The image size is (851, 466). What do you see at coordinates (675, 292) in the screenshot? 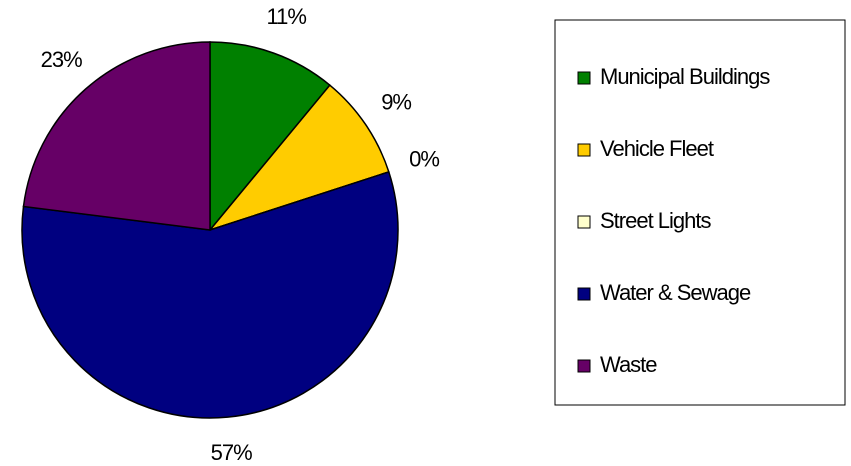
I see `legend-label: Water & Sewage` at bounding box center [675, 292].